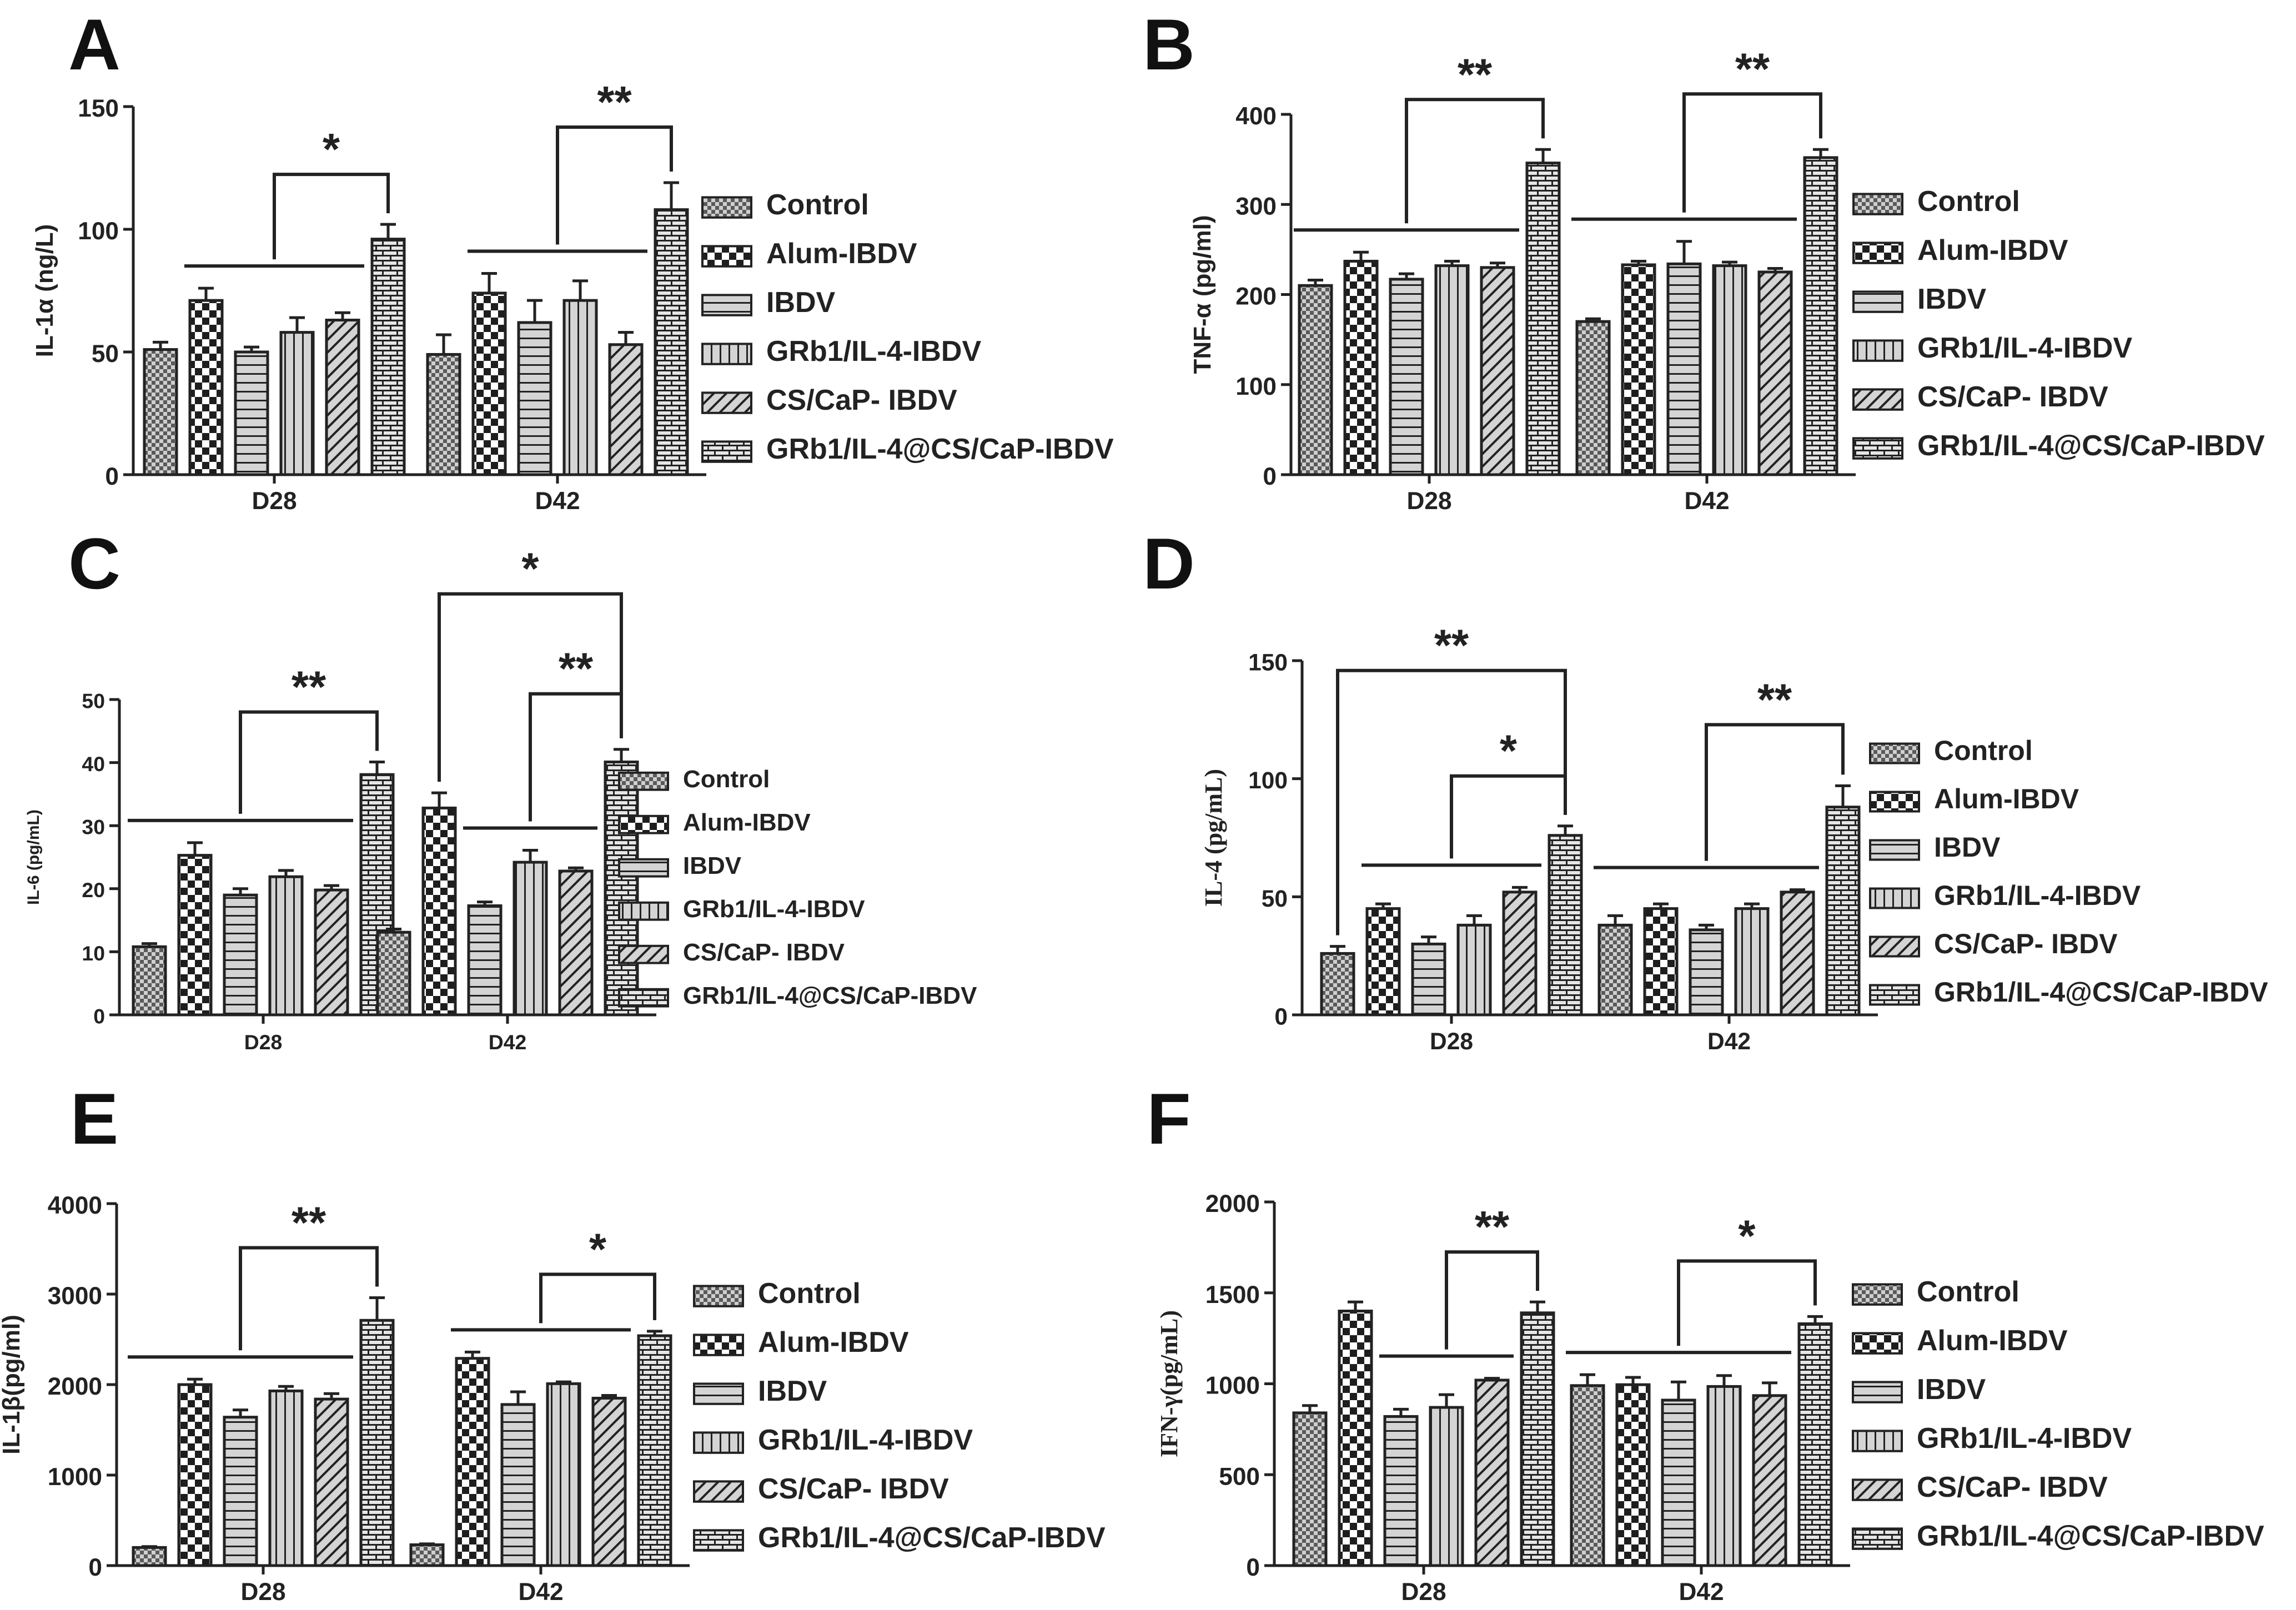 This screenshot has height=1610, width=2296. What do you see at coordinates (95, 1118) in the screenshot?
I see `panel-letter: E` at bounding box center [95, 1118].